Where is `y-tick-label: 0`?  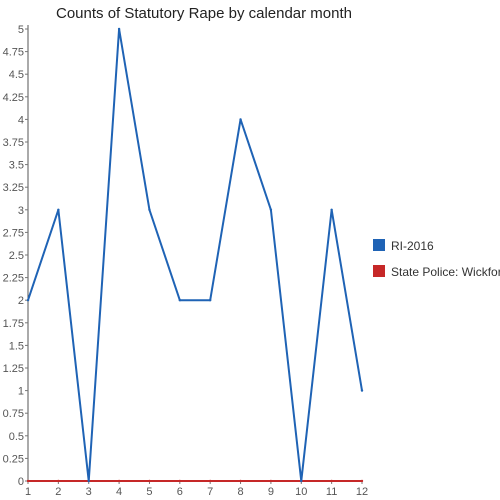
y-tick-label: 0 is located at coordinates (21, 482).